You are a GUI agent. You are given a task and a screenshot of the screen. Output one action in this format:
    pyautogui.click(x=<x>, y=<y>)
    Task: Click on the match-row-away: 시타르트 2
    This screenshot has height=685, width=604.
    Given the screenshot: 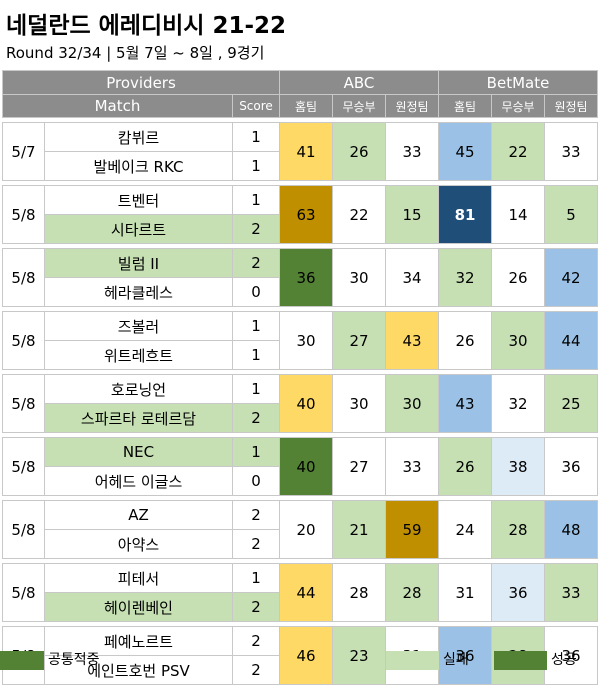 What is the action you would take?
    pyautogui.click(x=300, y=229)
    